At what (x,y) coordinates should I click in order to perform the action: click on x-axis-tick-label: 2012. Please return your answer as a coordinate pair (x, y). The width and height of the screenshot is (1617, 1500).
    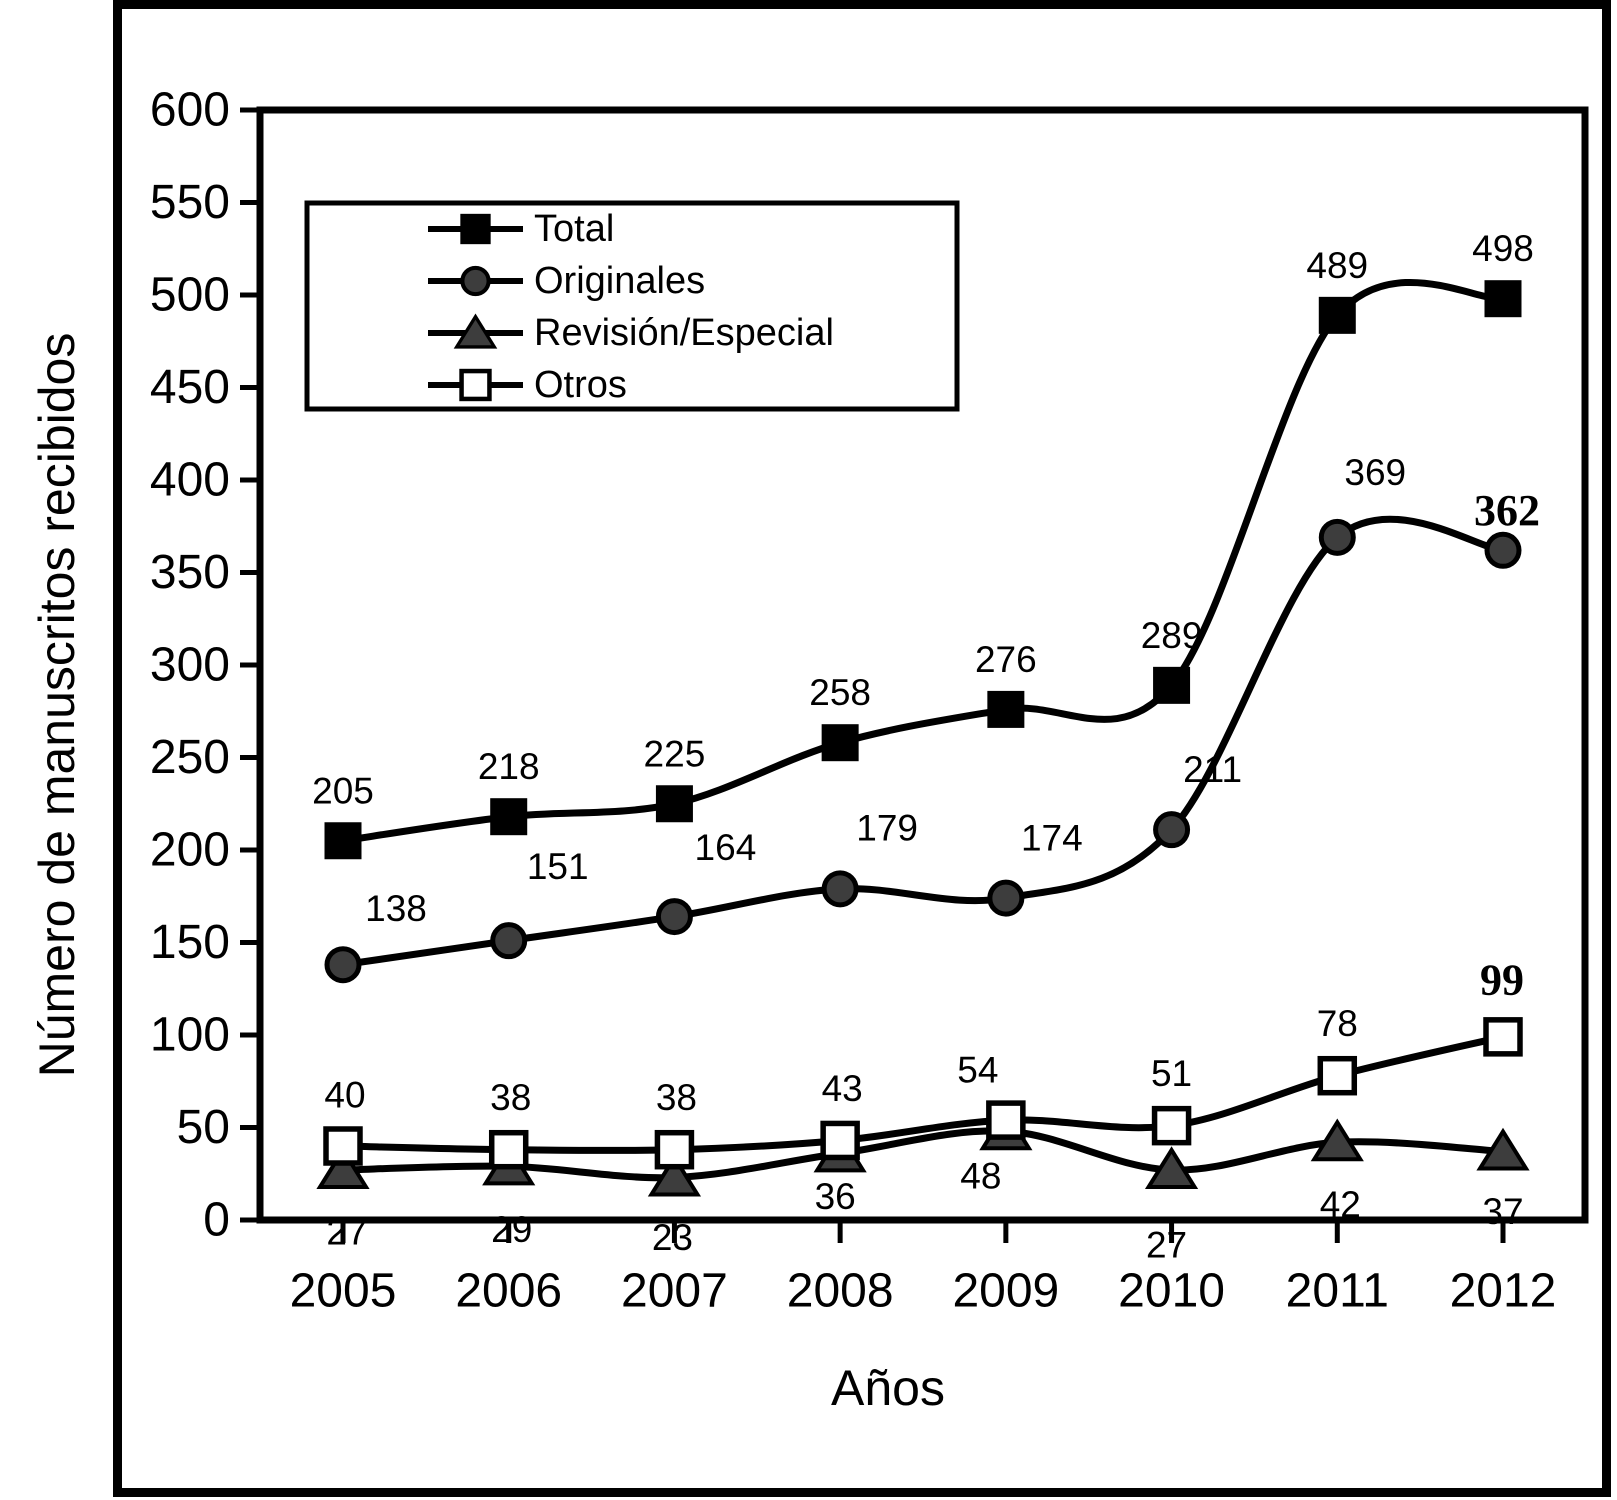
    Looking at the image, I should click on (1503, 1291).